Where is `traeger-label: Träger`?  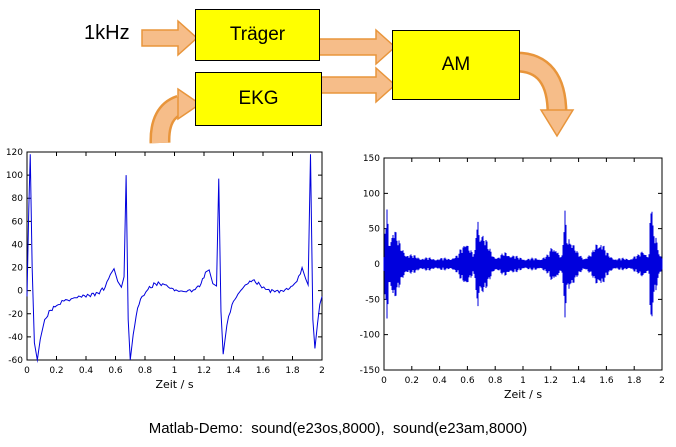 traeger-label: Träger is located at coordinates (257, 34).